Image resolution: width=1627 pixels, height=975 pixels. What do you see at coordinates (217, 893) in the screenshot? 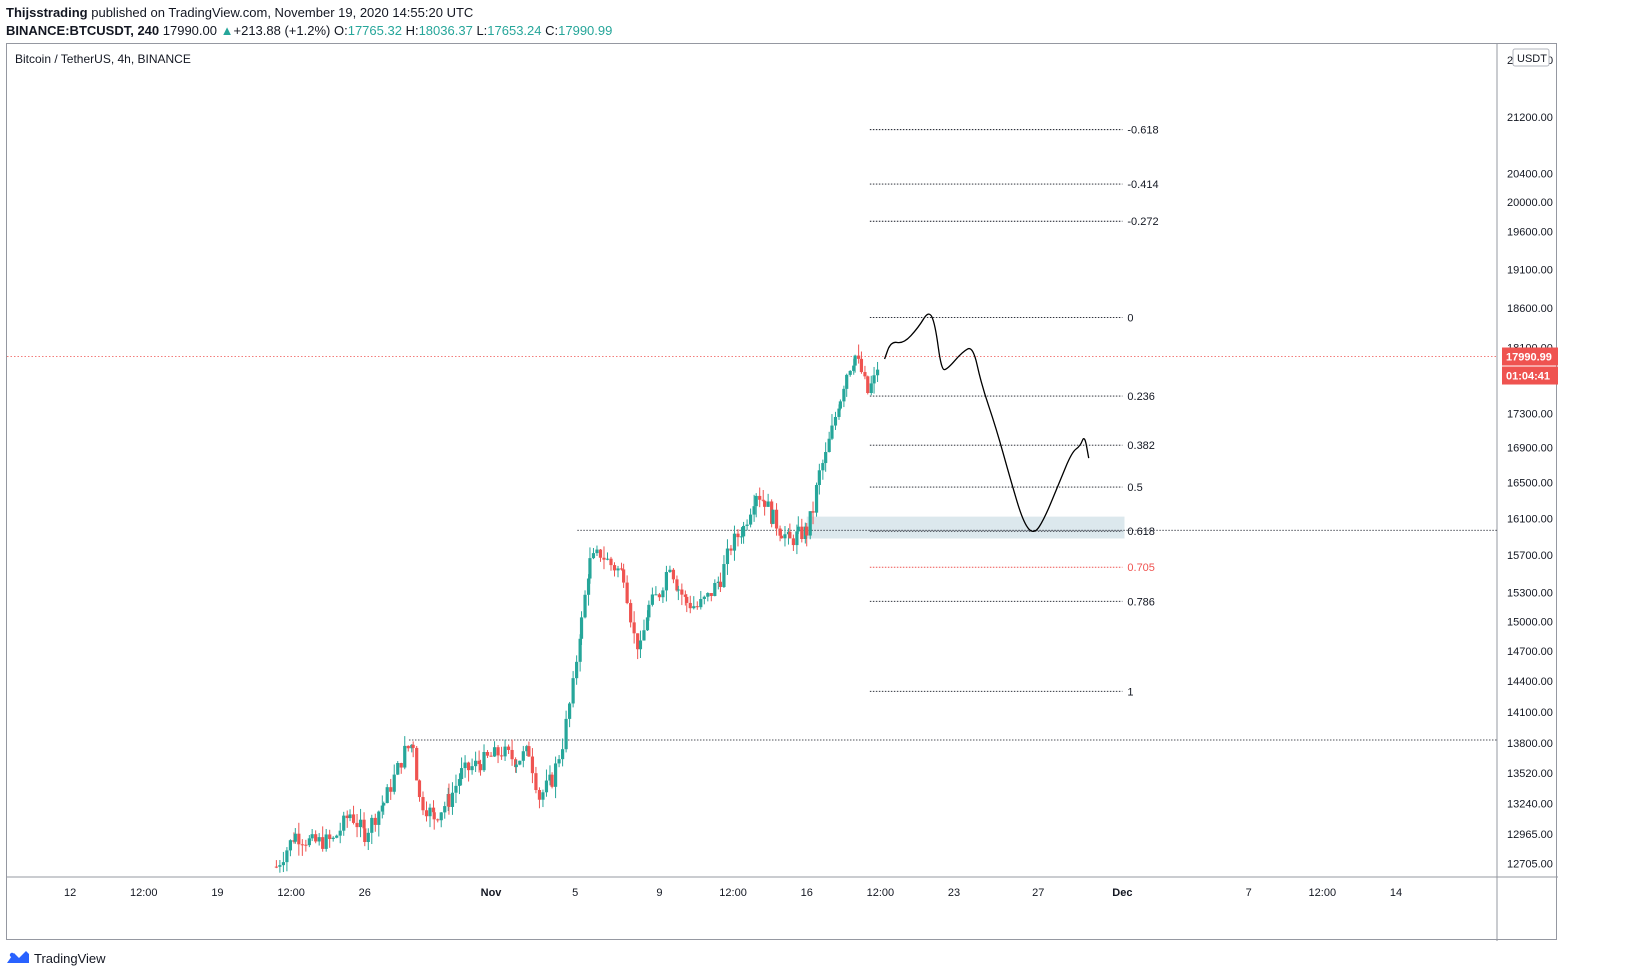
I see `time-tick-label: 19` at bounding box center [217, 893].